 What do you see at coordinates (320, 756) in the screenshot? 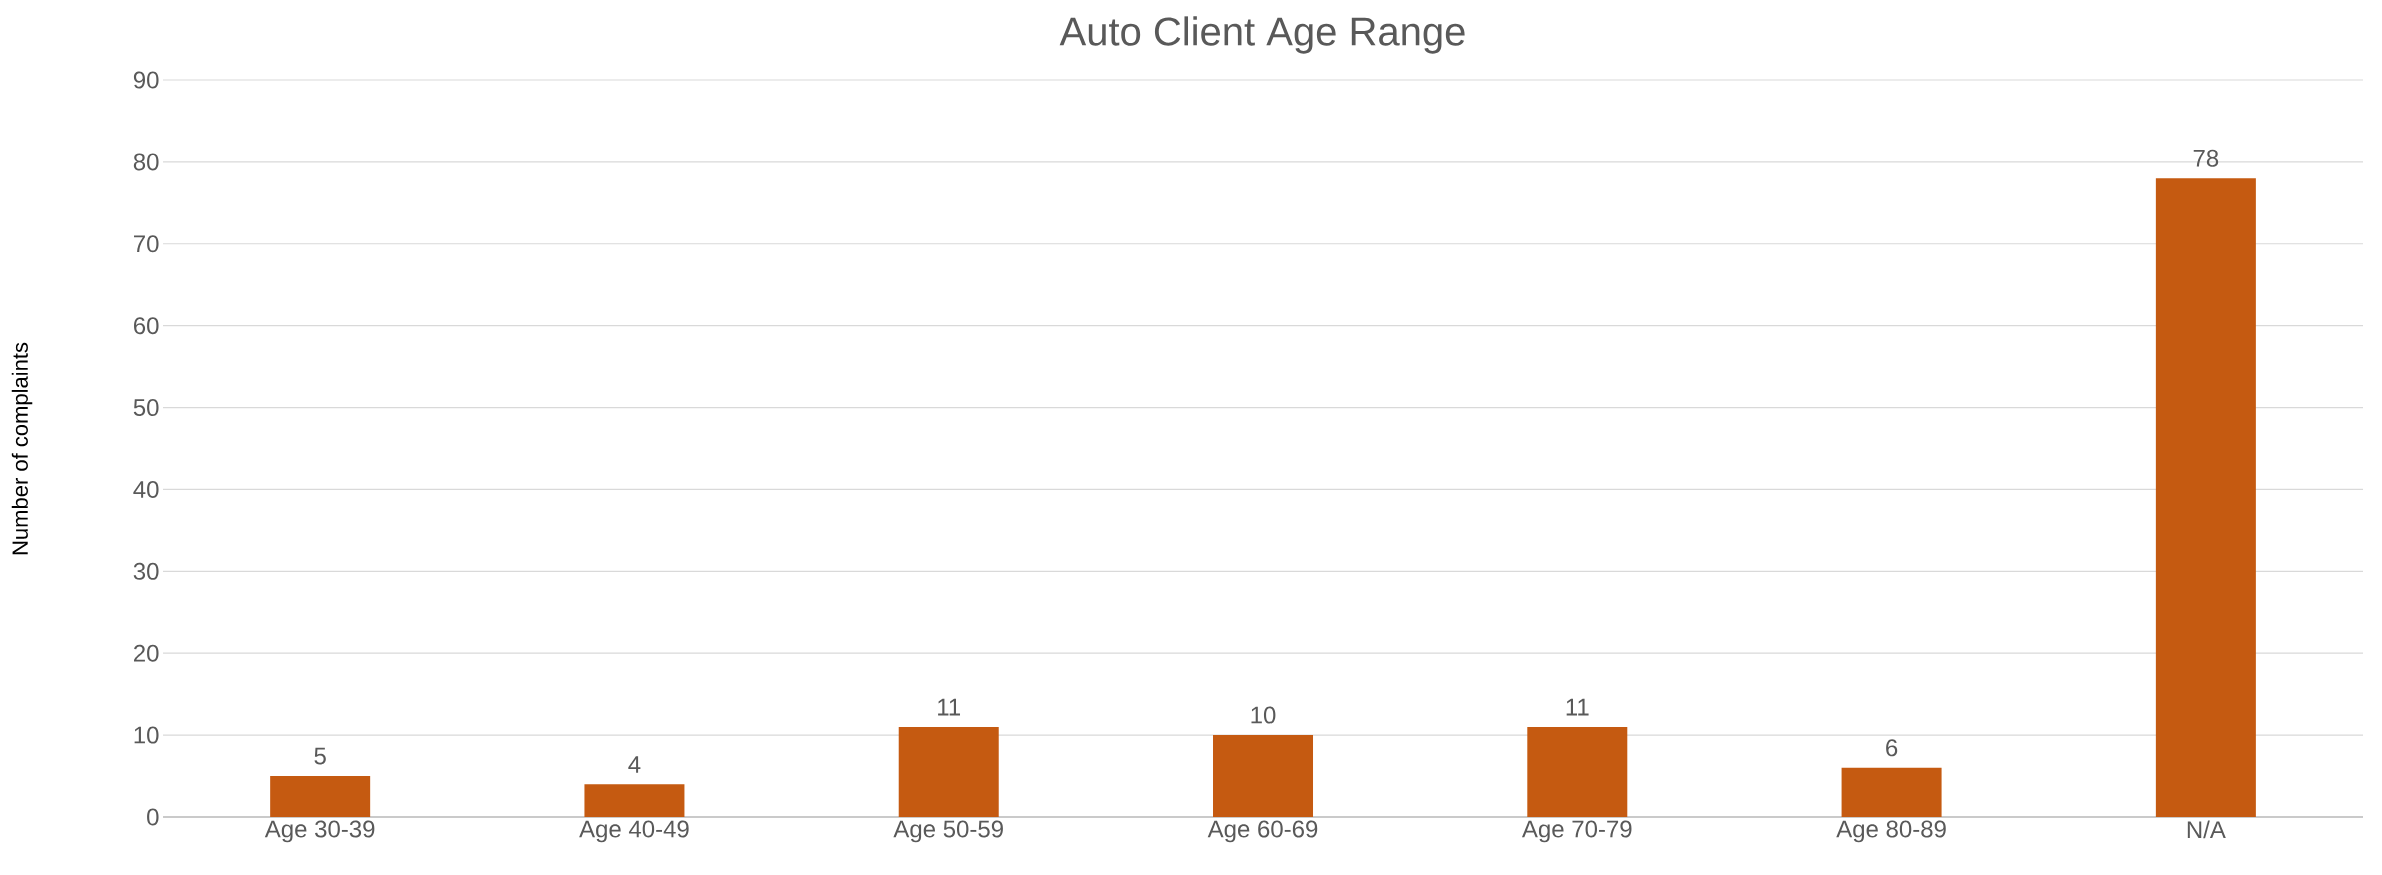
I see `data-label: 5` at bounding box center [320, 756].